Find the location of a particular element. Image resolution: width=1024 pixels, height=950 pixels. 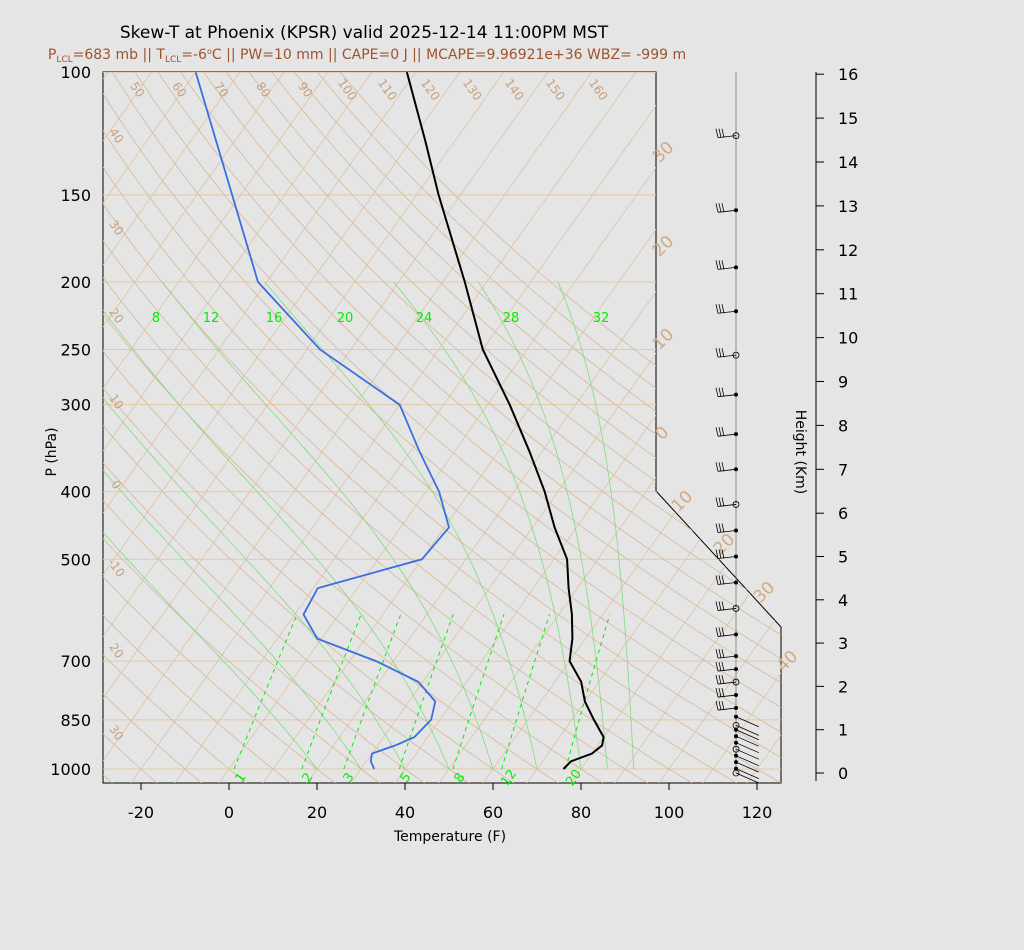

x-axis-title: Temperature (F) is located at coordinates (449, 837).